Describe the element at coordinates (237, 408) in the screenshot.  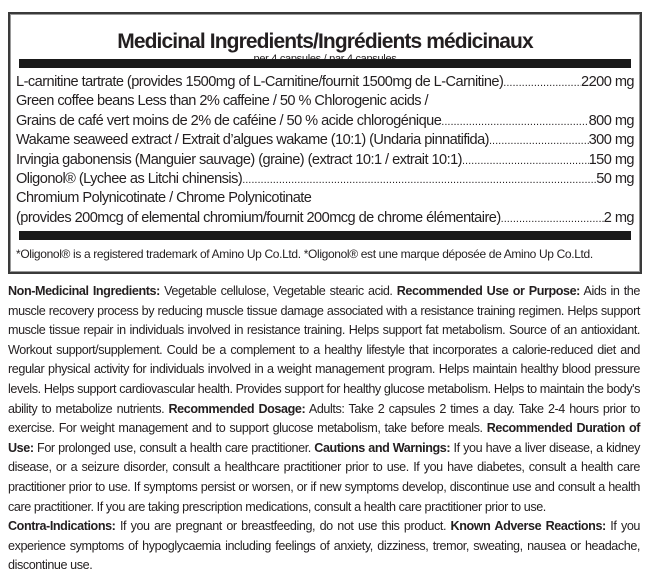
I see `section-label: Recommended Dosage:` at that location.